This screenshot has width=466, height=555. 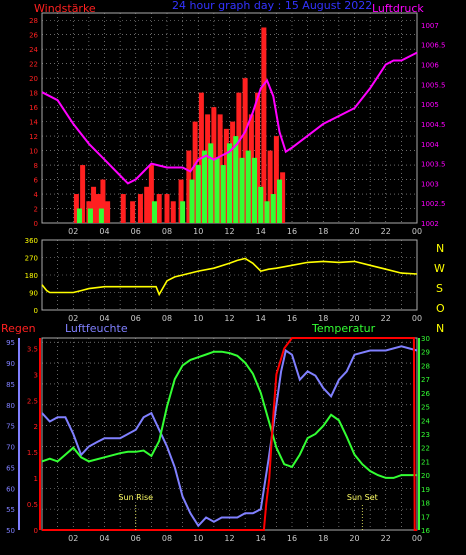 I want to click on wind-y-tick: 28, so click(x=33, y=21).